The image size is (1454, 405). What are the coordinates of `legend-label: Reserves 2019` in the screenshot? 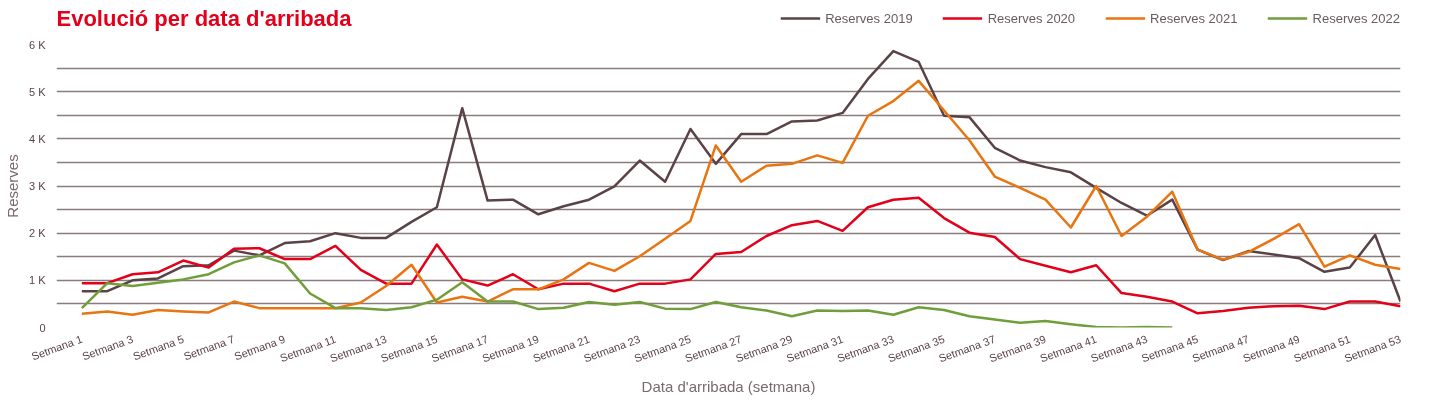 It's located at (869, 18).